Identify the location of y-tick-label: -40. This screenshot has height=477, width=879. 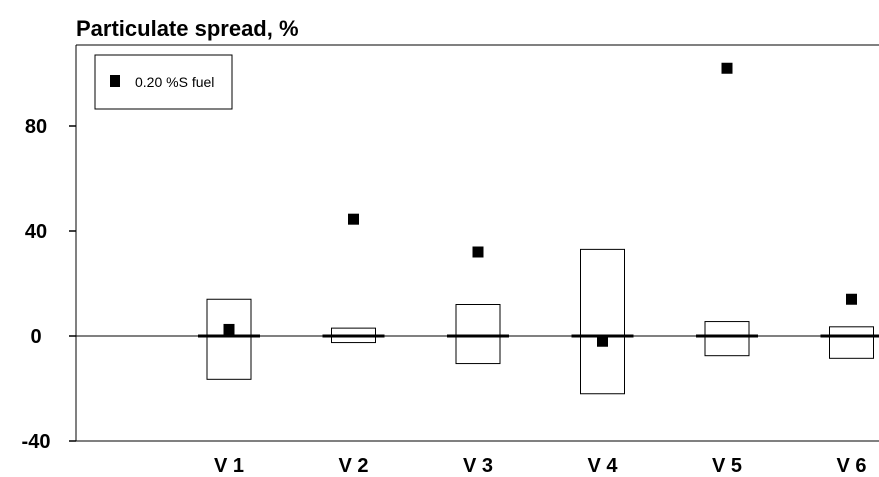
(36, 442).